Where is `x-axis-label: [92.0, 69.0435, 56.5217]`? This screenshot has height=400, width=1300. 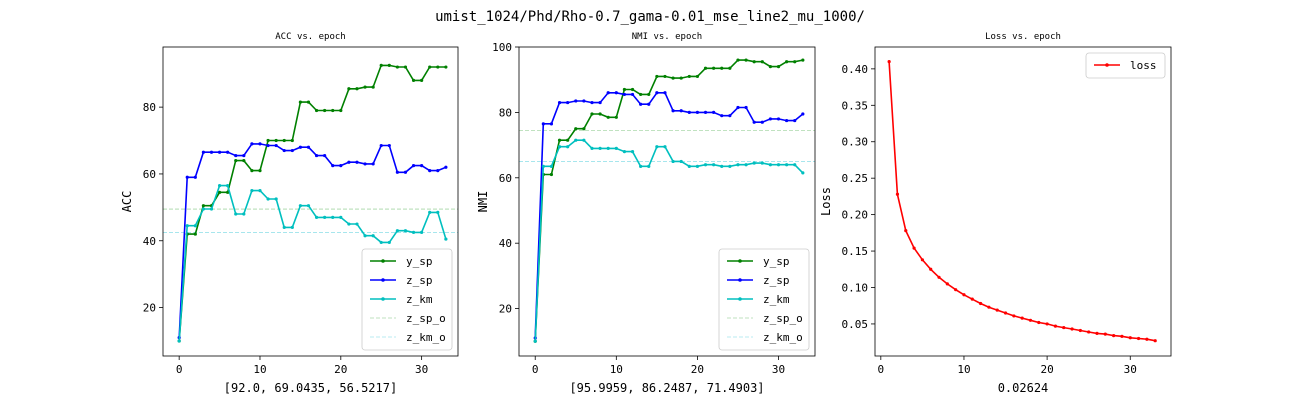
x-axis-label: [92.0, 69.0435, 56.5217] is located at coordinates (310, 388).